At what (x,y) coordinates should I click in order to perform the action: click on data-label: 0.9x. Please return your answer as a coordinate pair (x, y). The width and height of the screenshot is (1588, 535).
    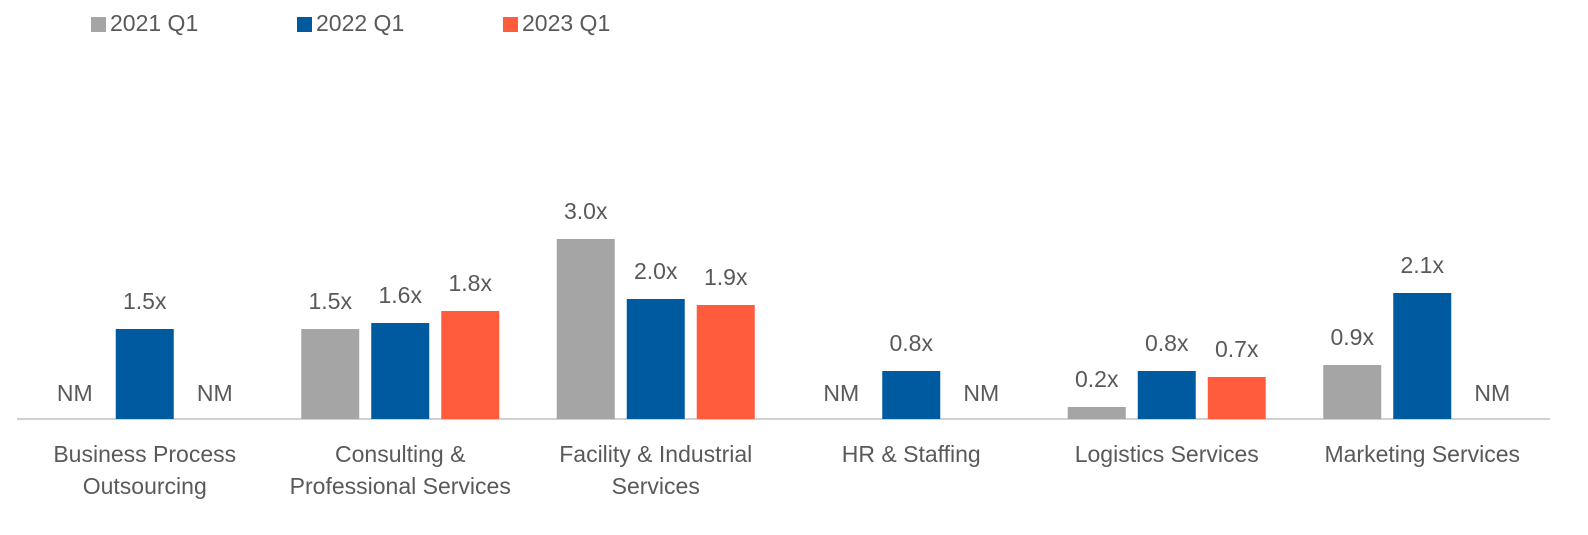
    Looking at the image, I should click on (1353, 337).